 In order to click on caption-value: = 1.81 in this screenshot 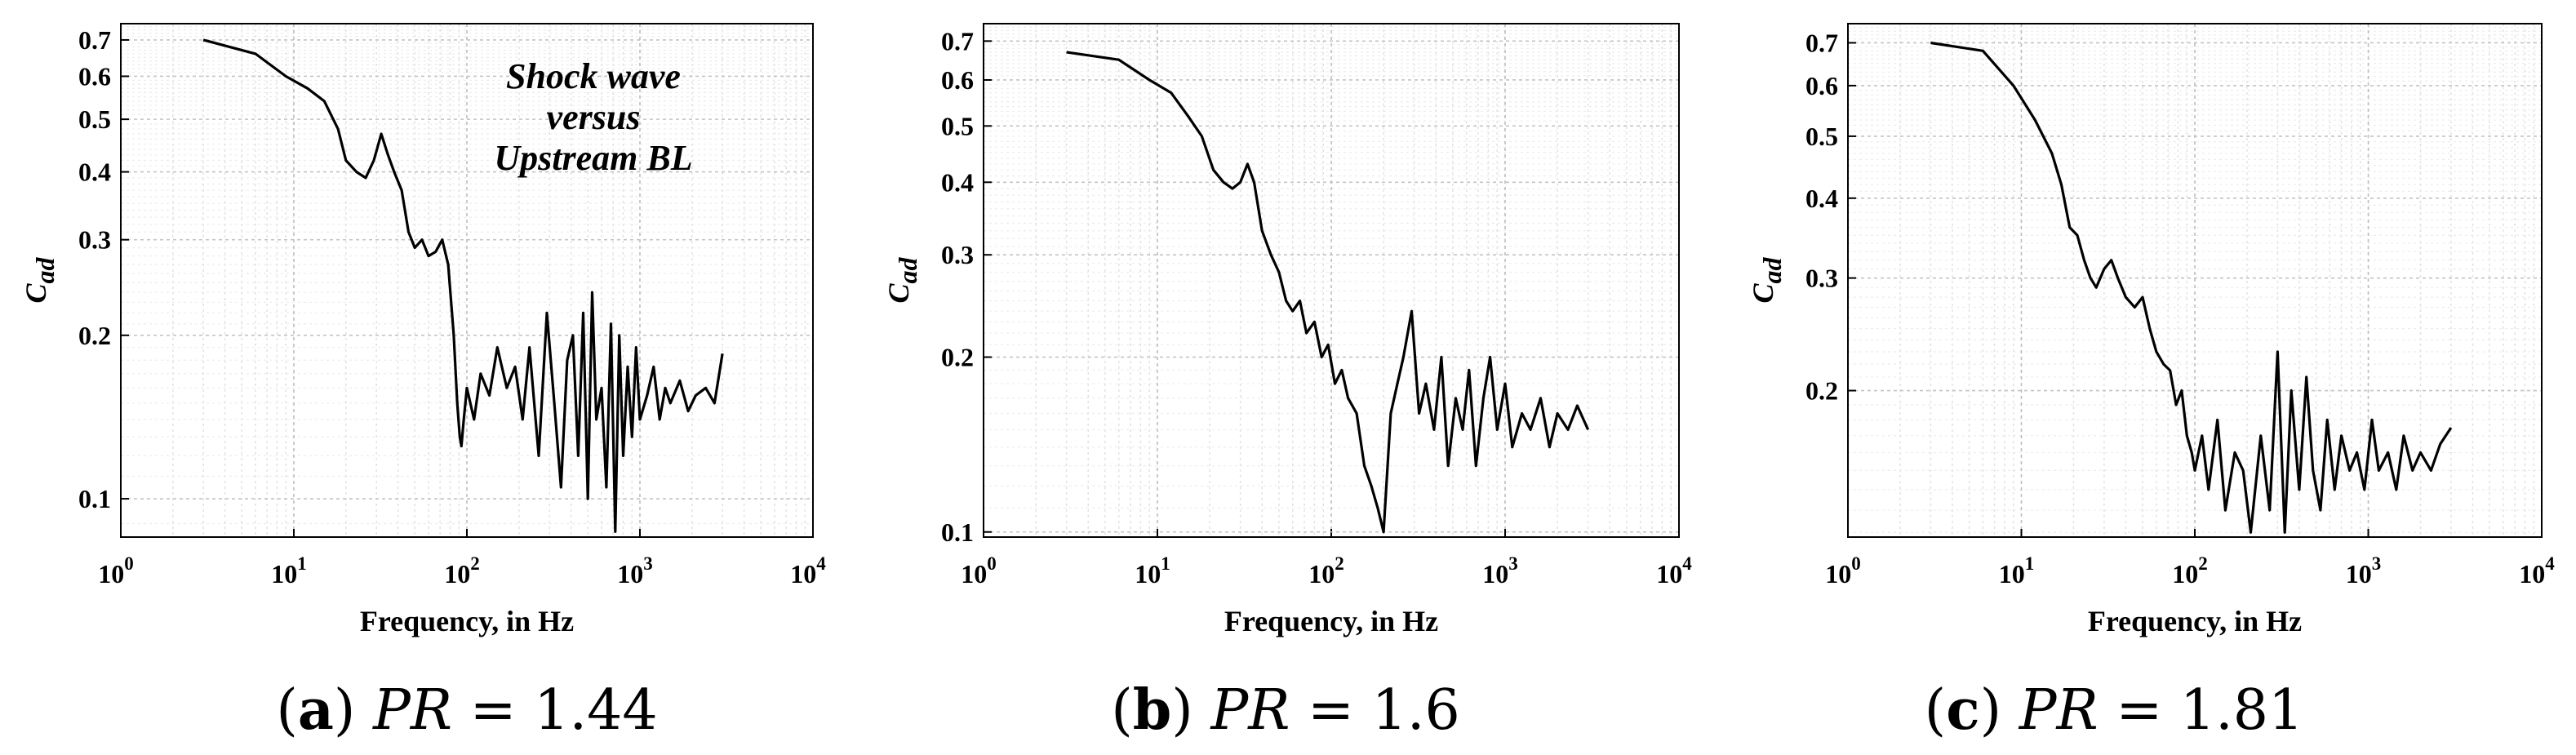, I will do `click(2201, 710)`.